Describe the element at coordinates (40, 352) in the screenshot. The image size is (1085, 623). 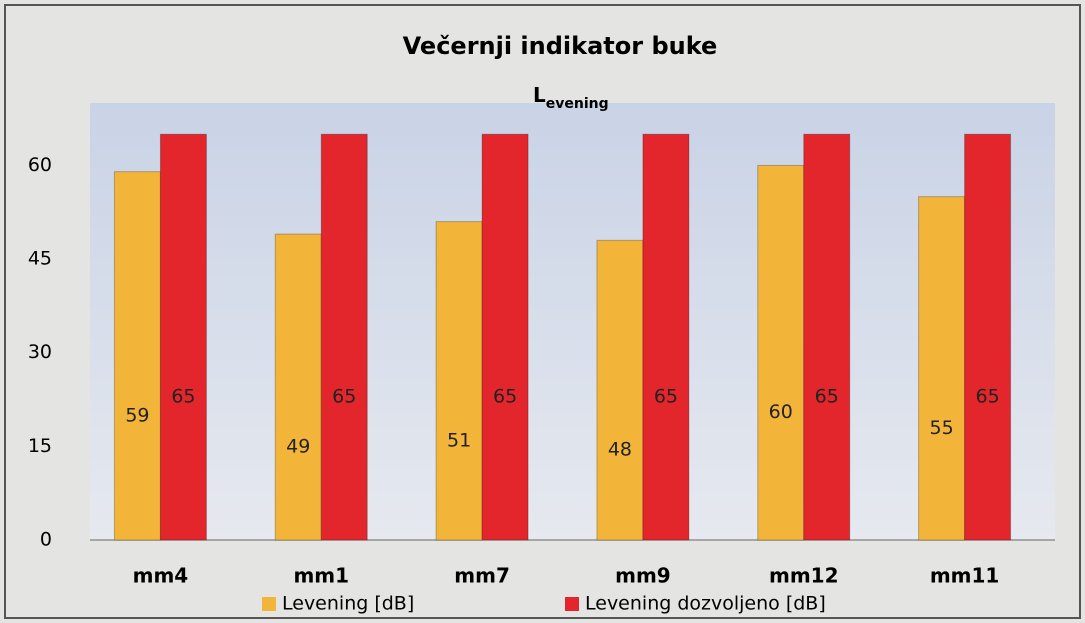
I see `y-tick-label: 30` at that location.